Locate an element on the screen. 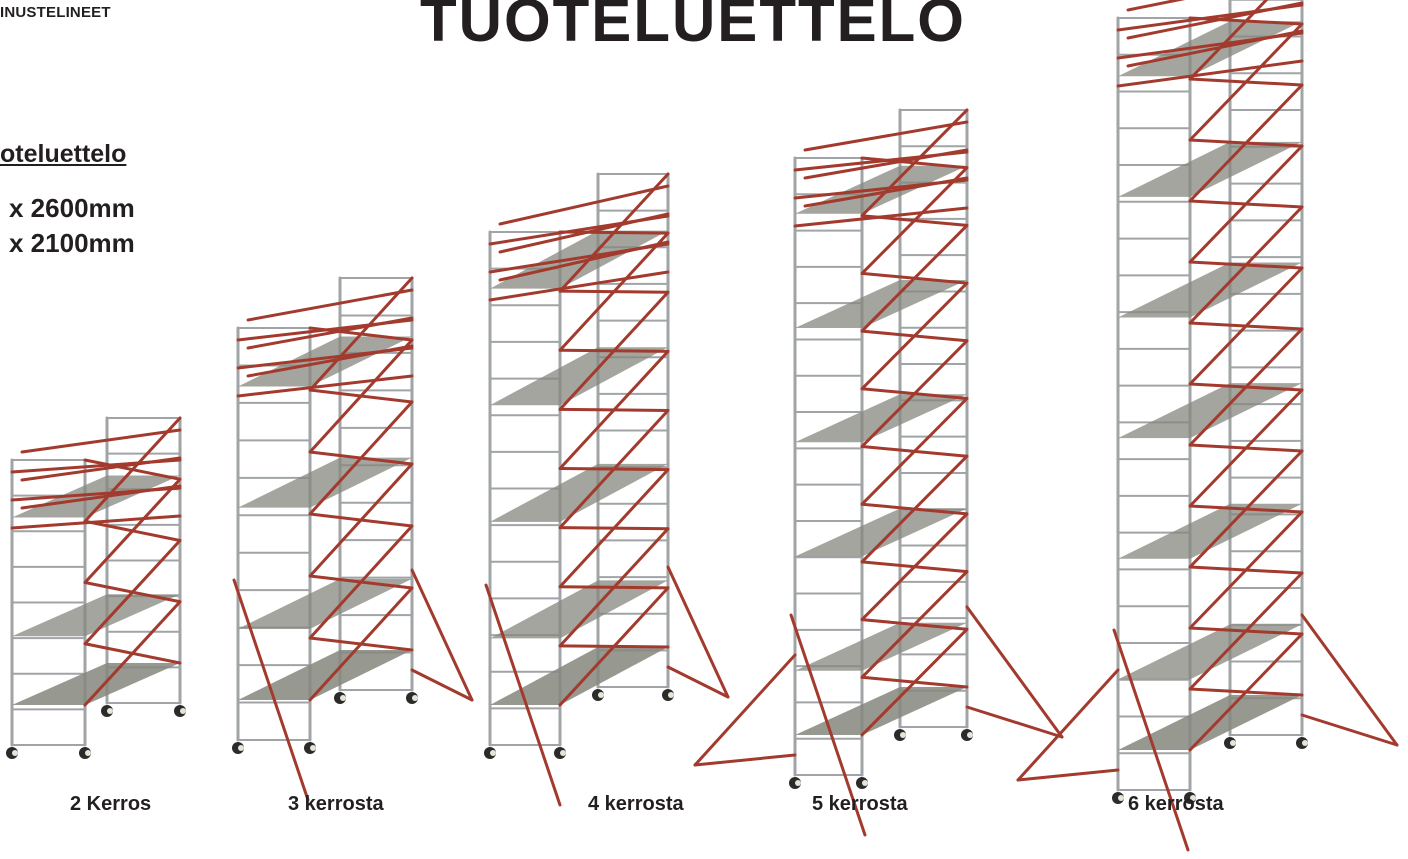 This screenshot has width=1408, height=859. caption-2-level: 2 Kerros is located at coordinates (111, 804).